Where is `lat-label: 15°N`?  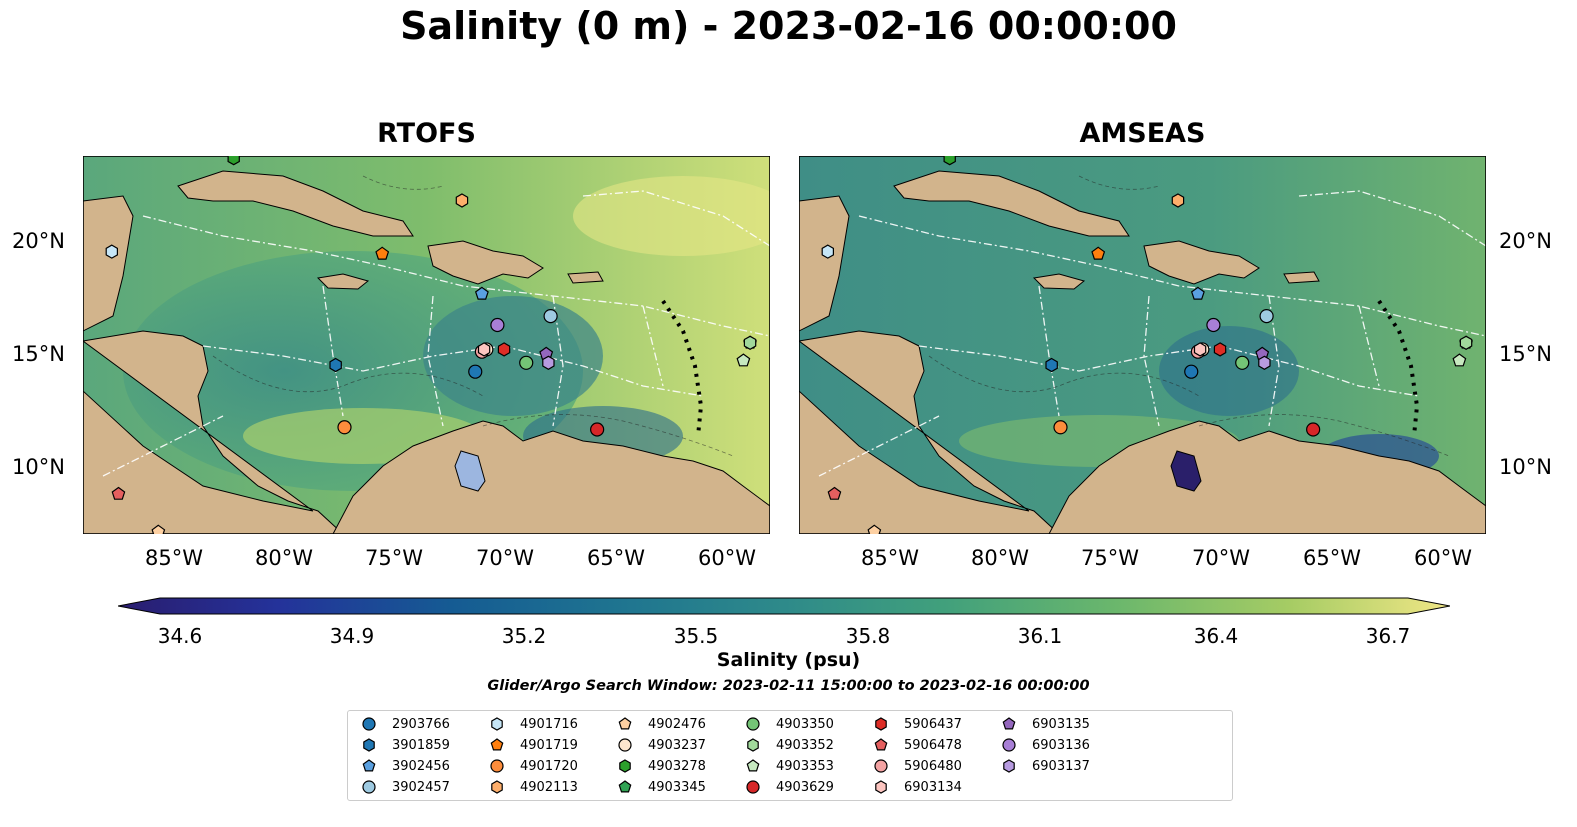 lat-label: 15°N is located at coordinates (38, 354).